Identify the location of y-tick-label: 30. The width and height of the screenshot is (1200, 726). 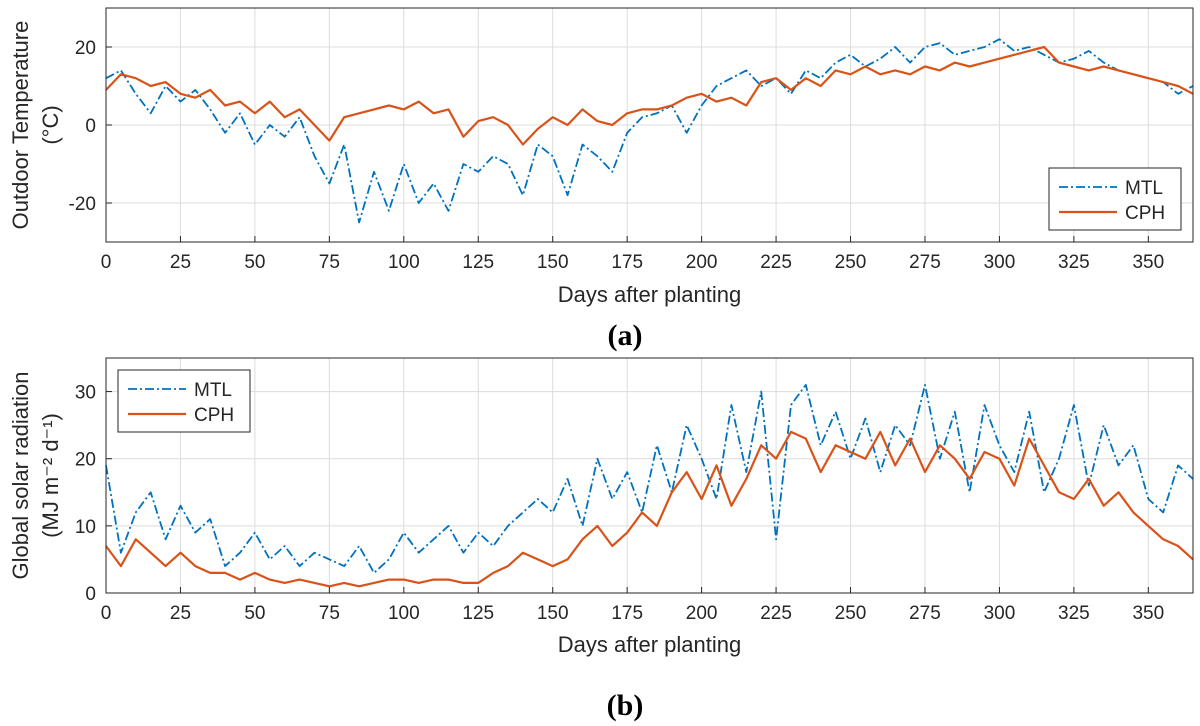
(85, 393).